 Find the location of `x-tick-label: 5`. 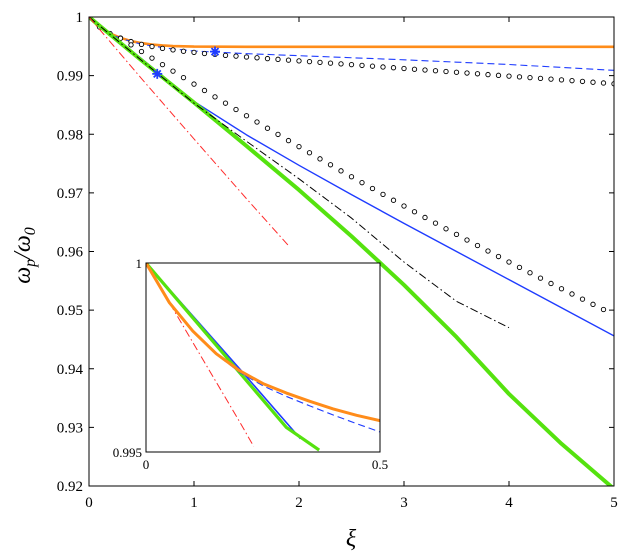

x-tick-label: 5 is located at coordinates (614, 503).